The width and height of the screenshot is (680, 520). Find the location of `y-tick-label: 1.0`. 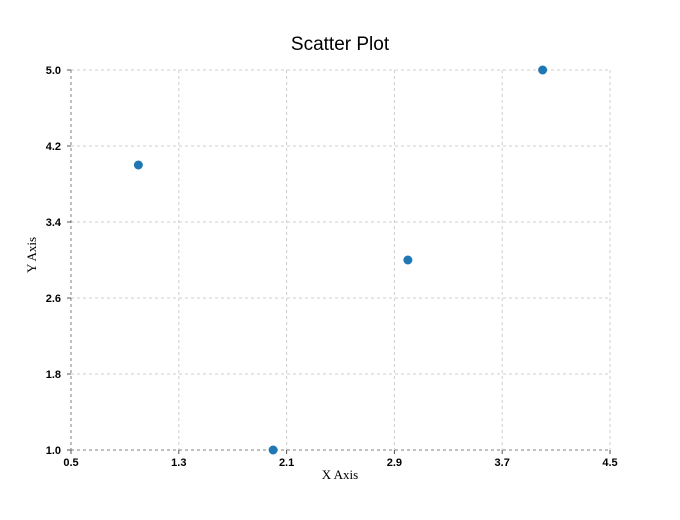

y-tick-label: 1.0 is located at coordinates (53, 451).